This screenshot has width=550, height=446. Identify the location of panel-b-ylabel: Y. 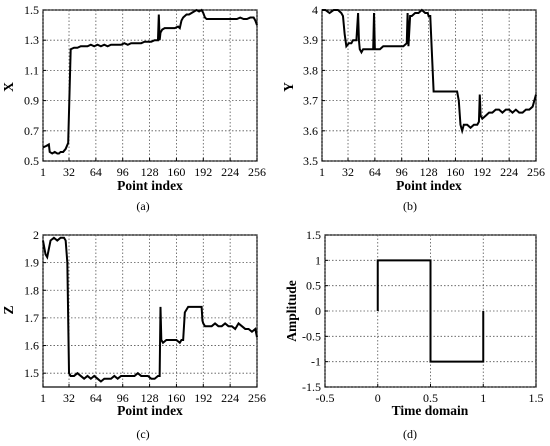
(288, 87).